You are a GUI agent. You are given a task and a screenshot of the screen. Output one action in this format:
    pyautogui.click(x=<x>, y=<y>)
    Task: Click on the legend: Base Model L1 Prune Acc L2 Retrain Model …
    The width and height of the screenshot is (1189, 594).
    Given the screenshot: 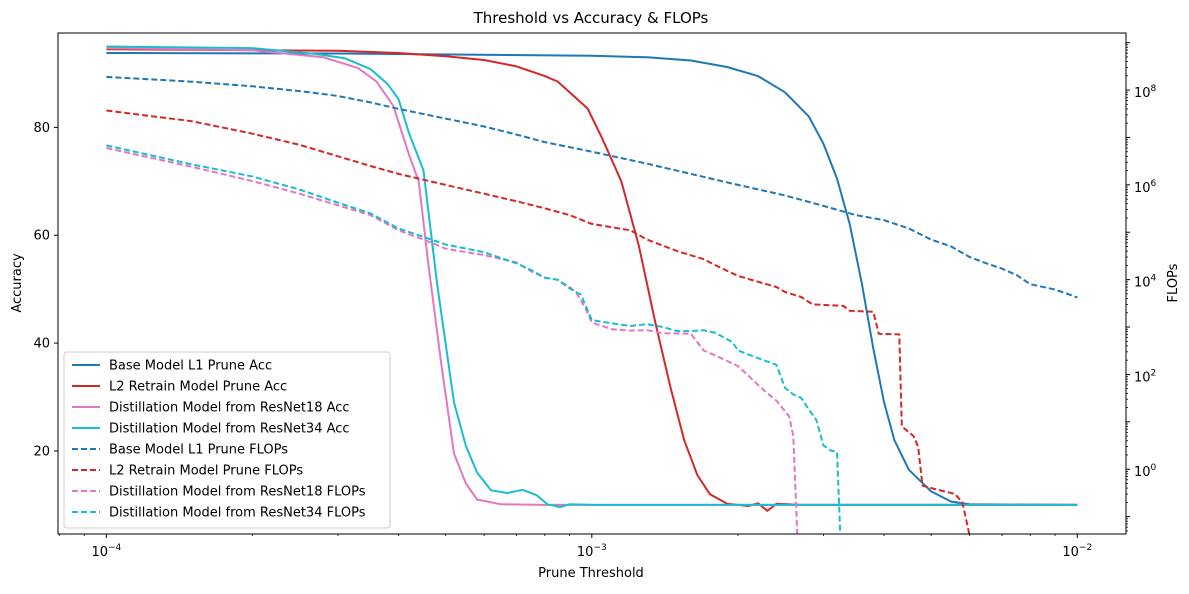 What is the action you would take?
    pyautogui.click(x=227, y=440)
    